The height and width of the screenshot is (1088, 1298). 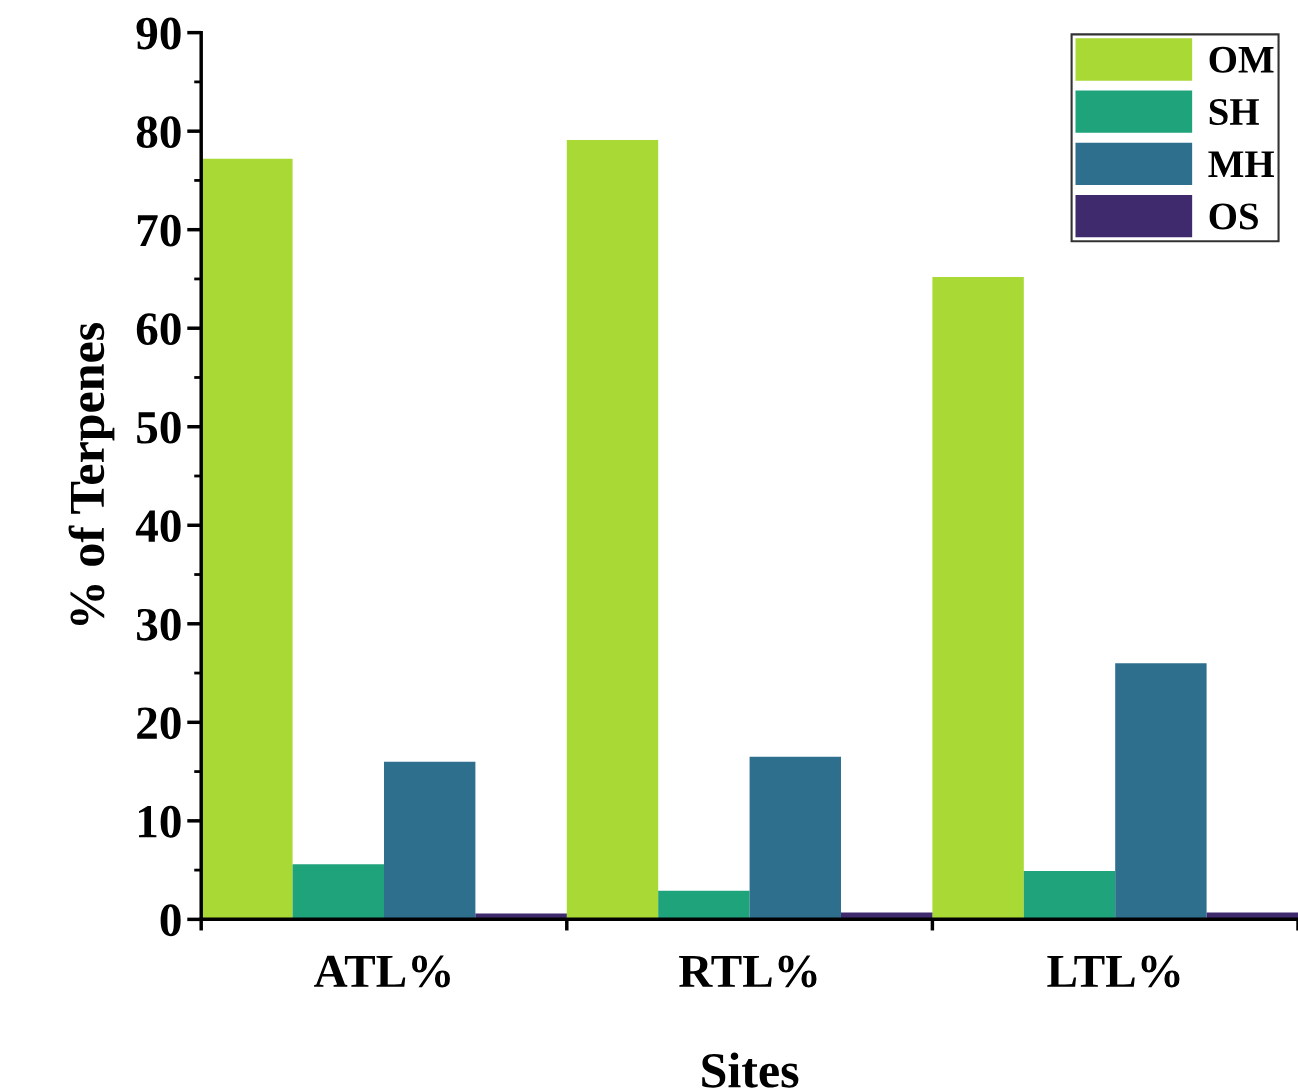 I want to click on y-tick-label: 70, so click(x=159, y=230).